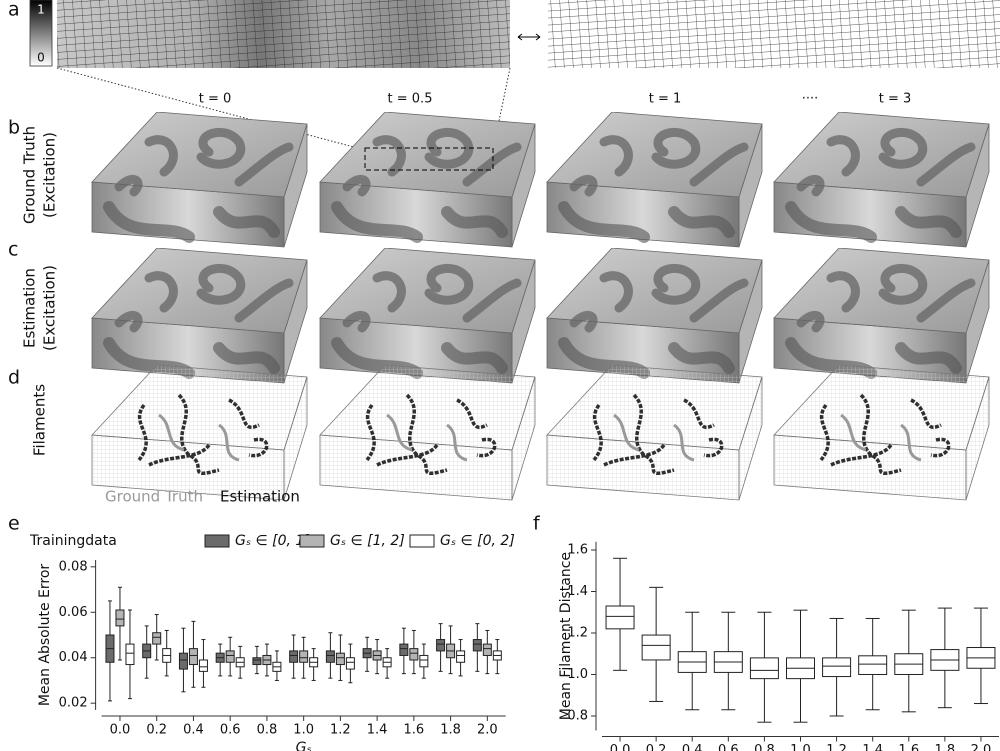 The height and width of the screenshot is (751, 1000). What do you see at coordinates (41, 58) in the screenshot?
I see `colorbar-min: 0` at bounding box center [41, 58].